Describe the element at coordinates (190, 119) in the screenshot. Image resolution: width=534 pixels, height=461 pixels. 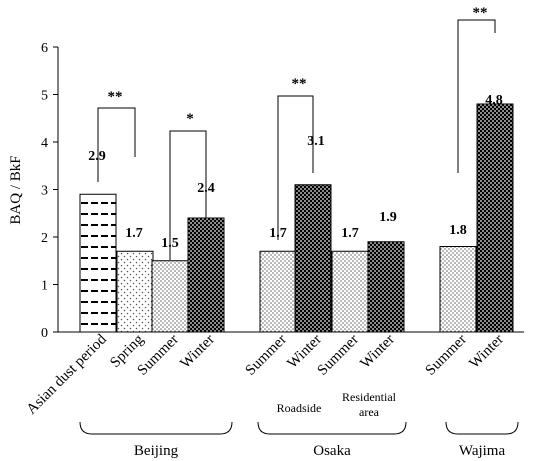
I see `significance-label: *` at that location.